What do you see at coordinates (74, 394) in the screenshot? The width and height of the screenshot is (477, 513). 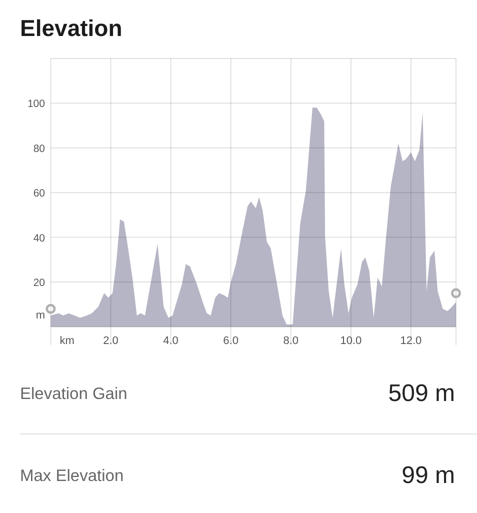 I see `text: Elevation Gain` at bounding box center [74, 394].